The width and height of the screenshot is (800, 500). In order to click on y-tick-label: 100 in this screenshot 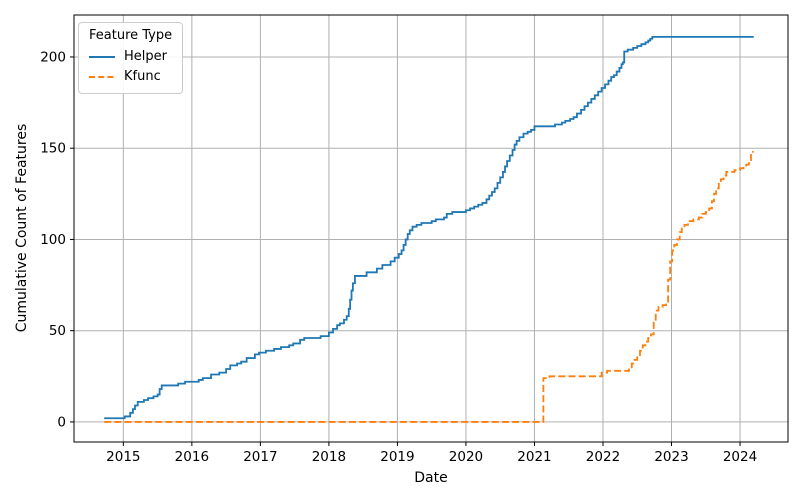, I will do `click(53, 240)`.